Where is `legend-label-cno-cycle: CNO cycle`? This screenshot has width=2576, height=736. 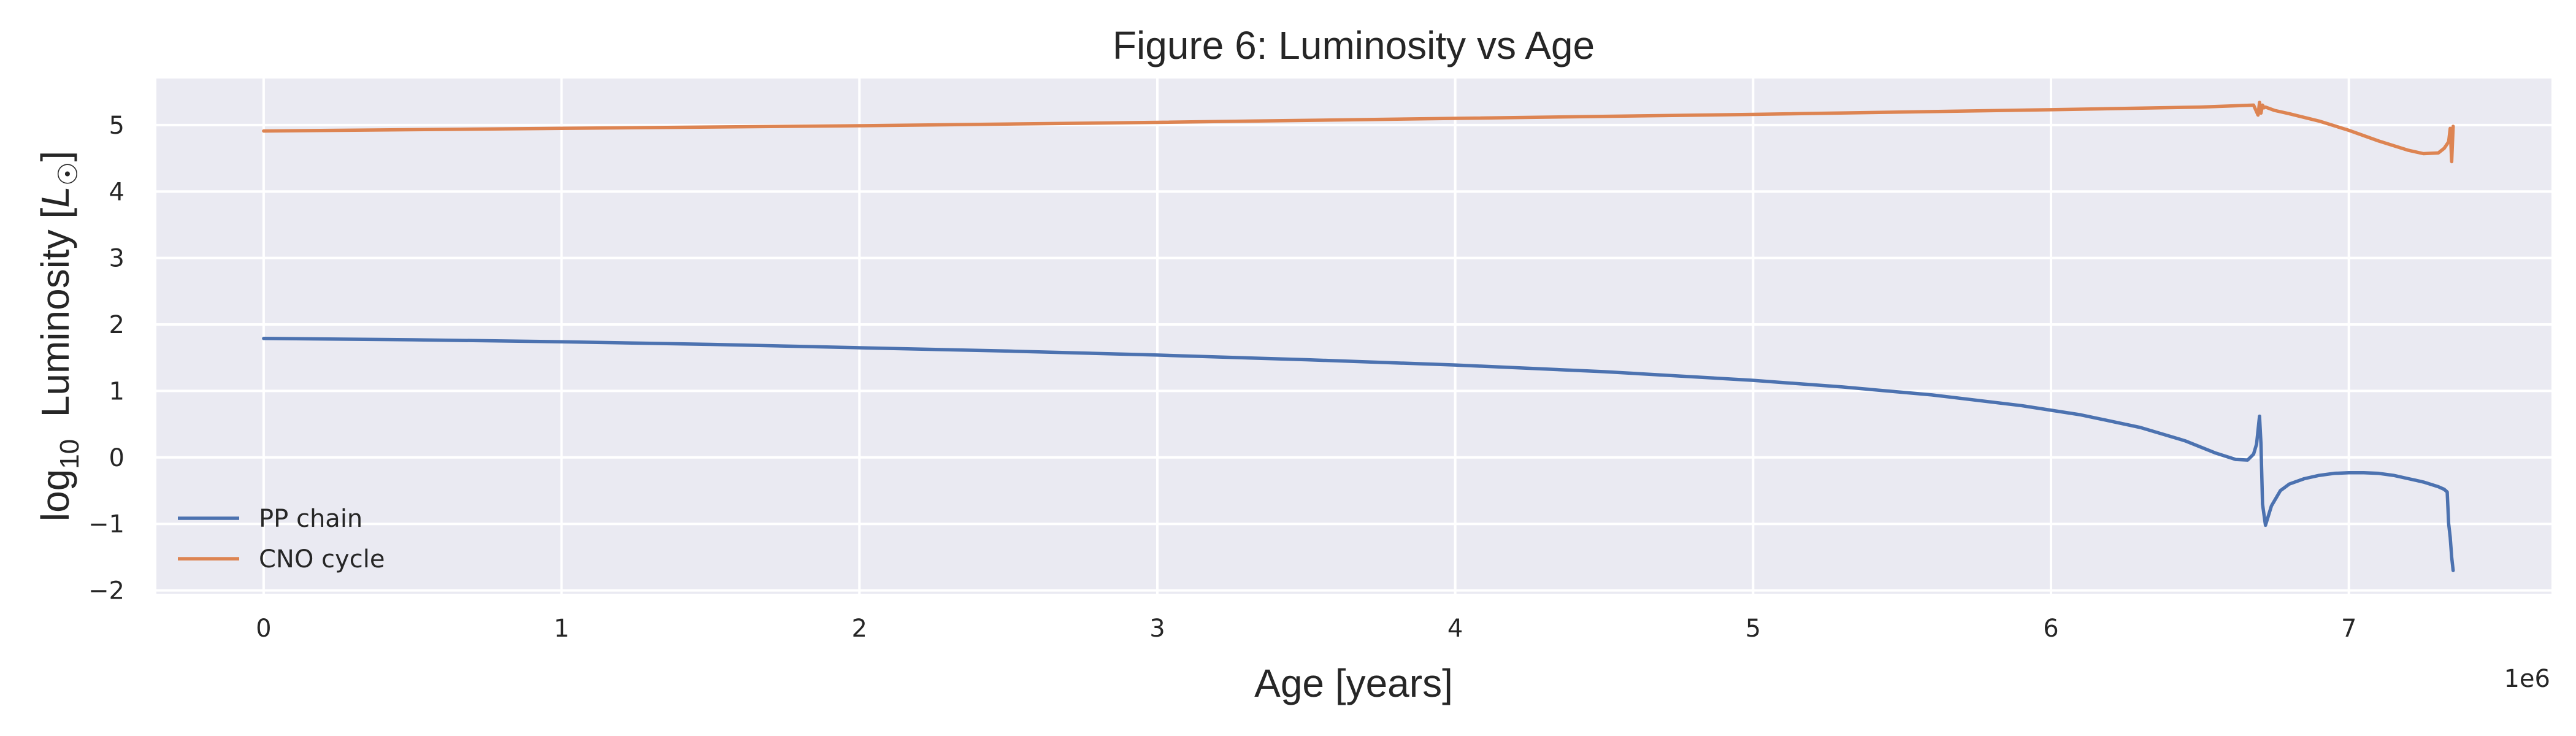
legend-label-cno-cycle: CNO cycle is located at coordinates (322, 559).